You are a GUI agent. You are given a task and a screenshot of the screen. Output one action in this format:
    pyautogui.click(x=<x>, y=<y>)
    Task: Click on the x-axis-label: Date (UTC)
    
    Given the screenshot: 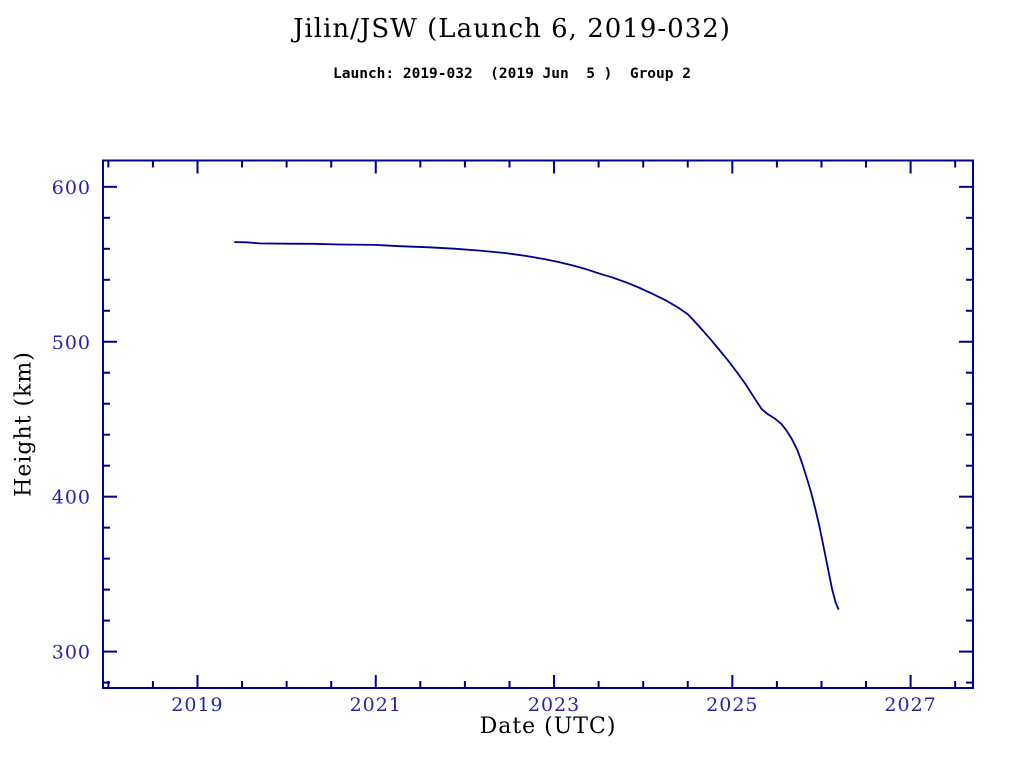 What is the action you would take?
    pyautogui.click(x=548, y=726)
    